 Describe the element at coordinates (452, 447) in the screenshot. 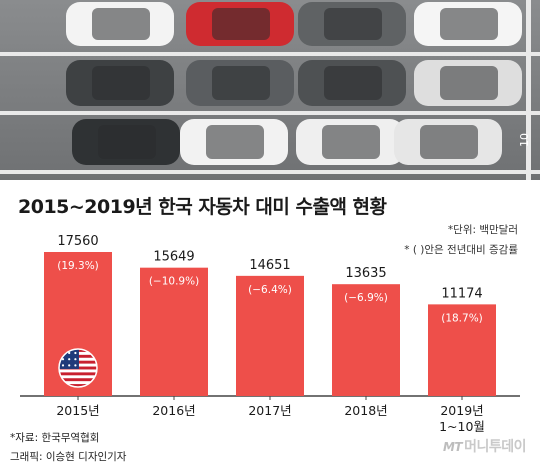

I see `brand-prefix: MT` at that location.